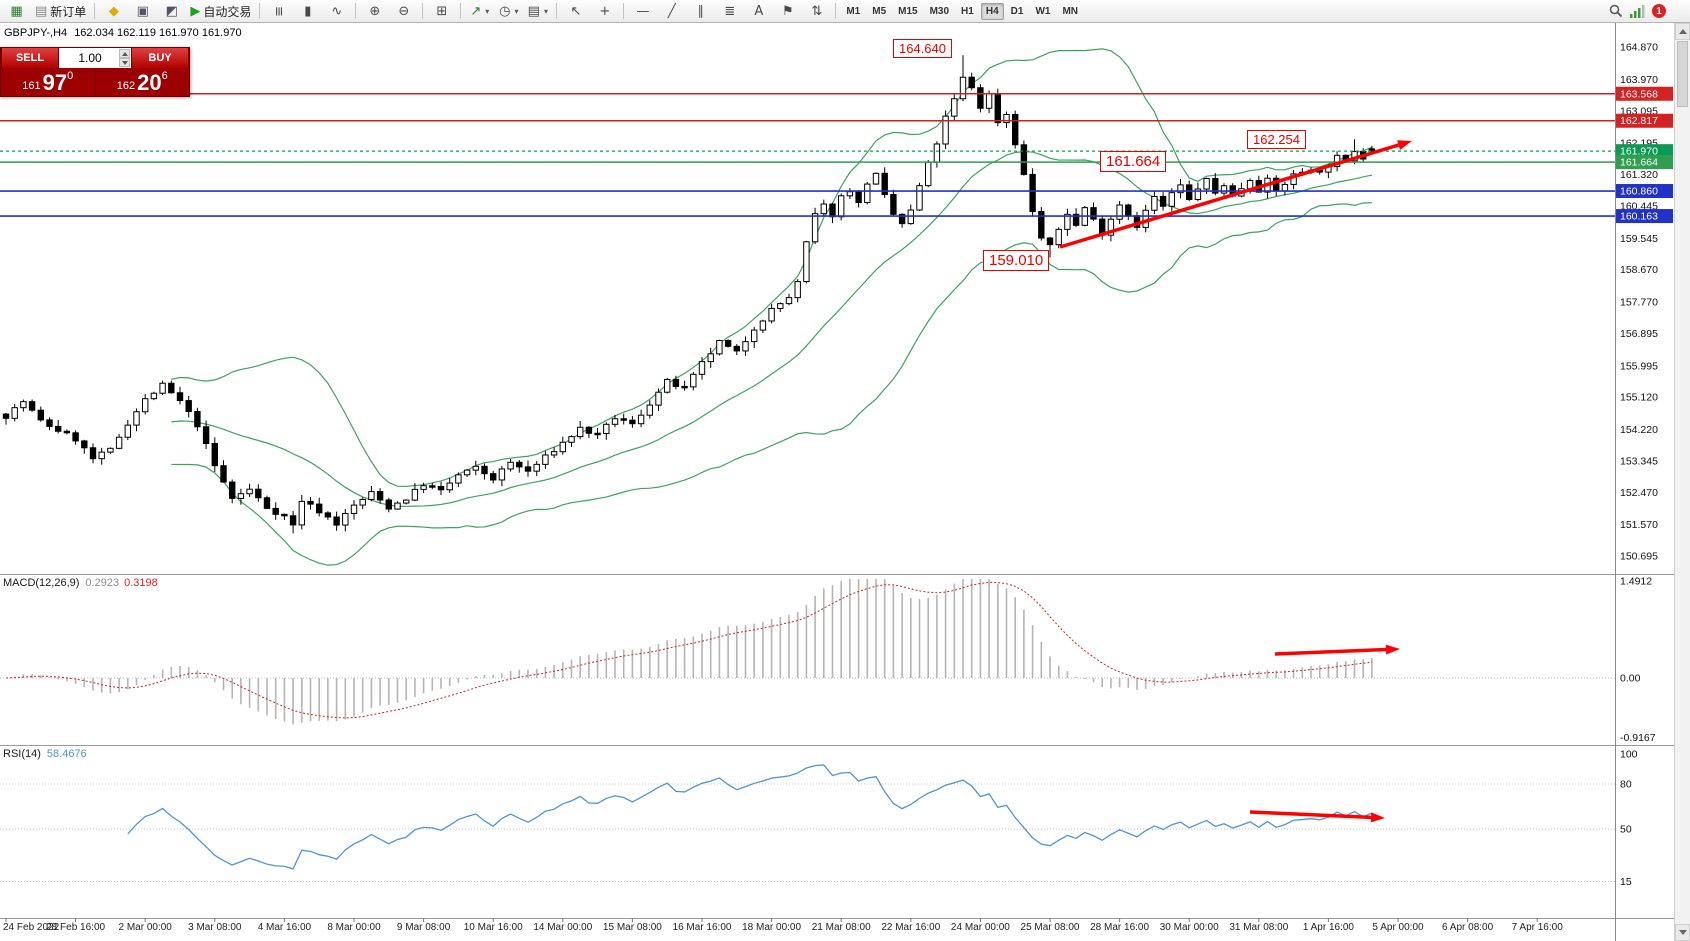  Describe the element at coordinates (149, 83) in the screenshot. I see `ask-big-digits: 20` at that location.